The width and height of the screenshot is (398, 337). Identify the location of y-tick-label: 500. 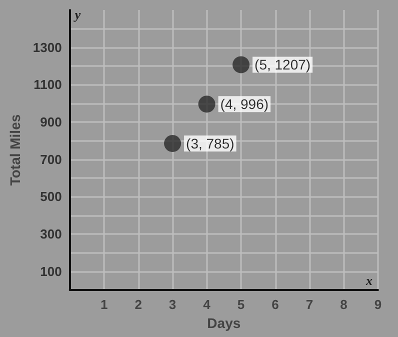
(51, 196).